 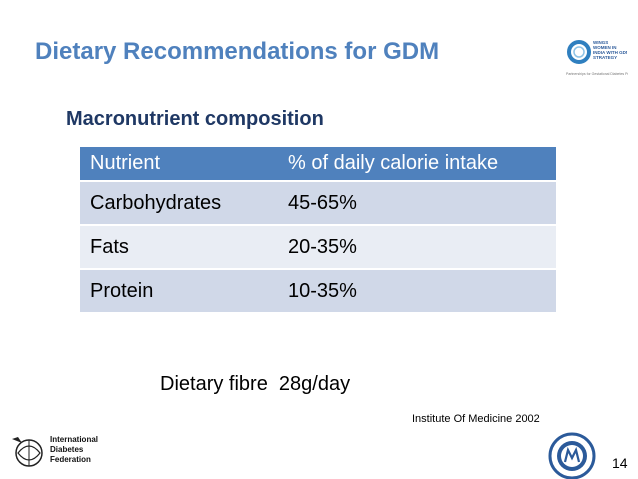 I want to click on idf-emblem-icon, so click(x=27, y=452).